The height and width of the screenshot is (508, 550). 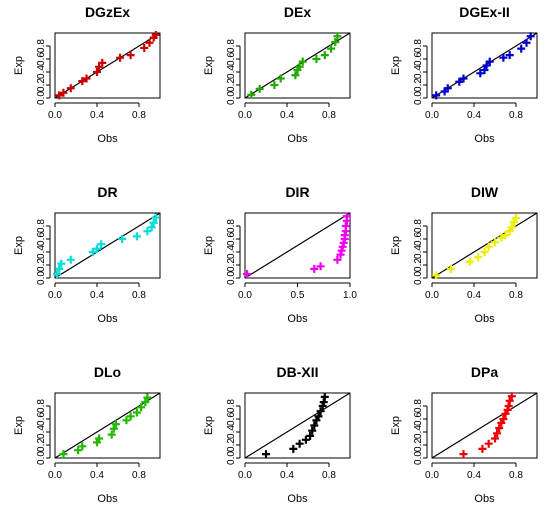 I want to click on panel-title: DIR, so click(x=297, y=192).